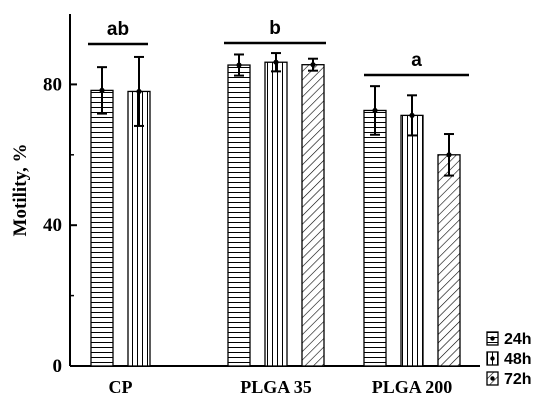  I want to click on legend-label-24h: 24h, so click(518, 339).